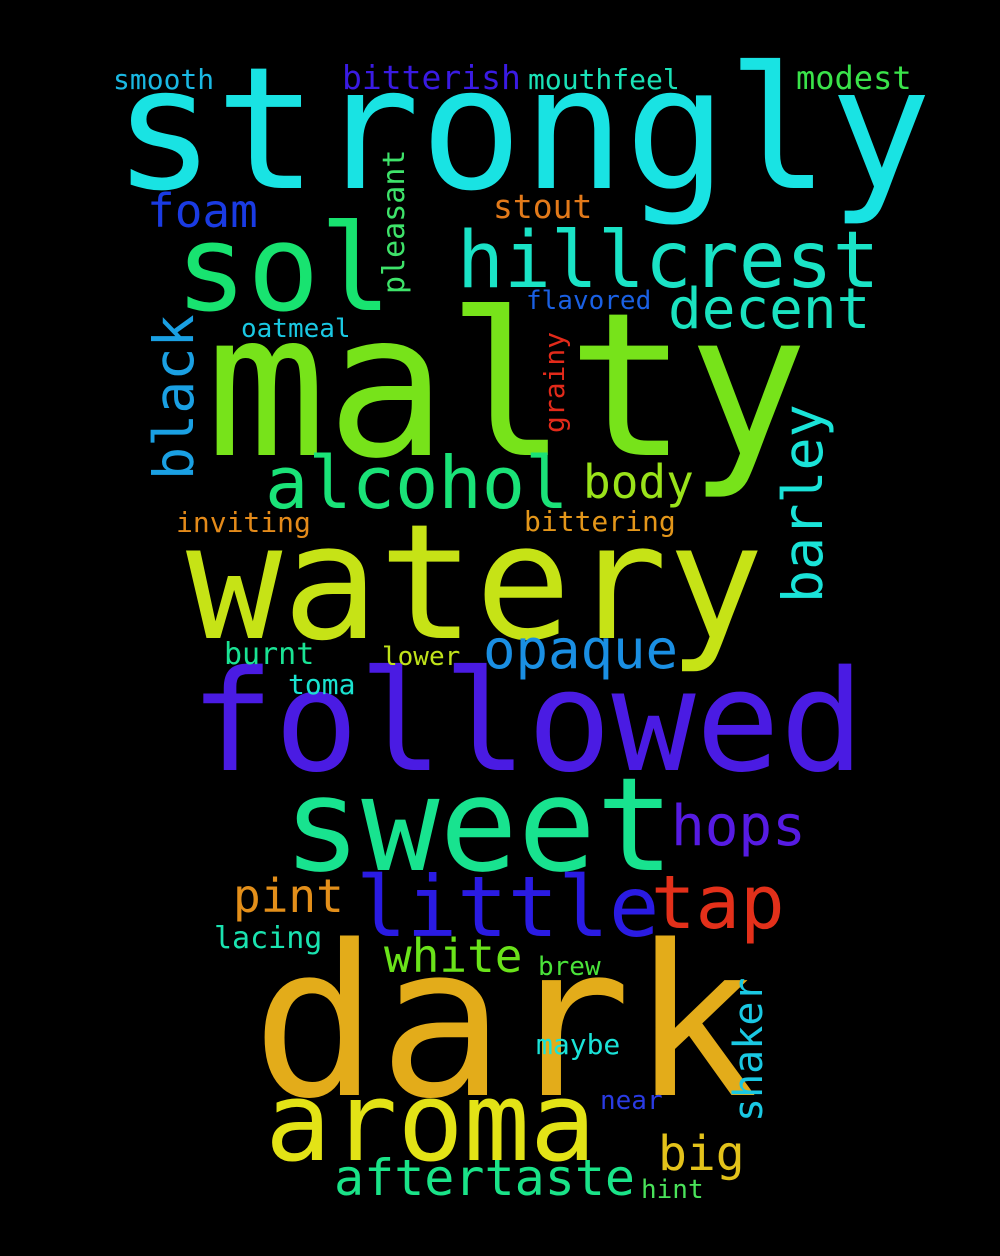 The height and width of the screenshot is (1256, 1000). What do you see at coordinates (527, 722) in the screenshot?
I see `word-followed: followed` at bounding box center [527, 722].